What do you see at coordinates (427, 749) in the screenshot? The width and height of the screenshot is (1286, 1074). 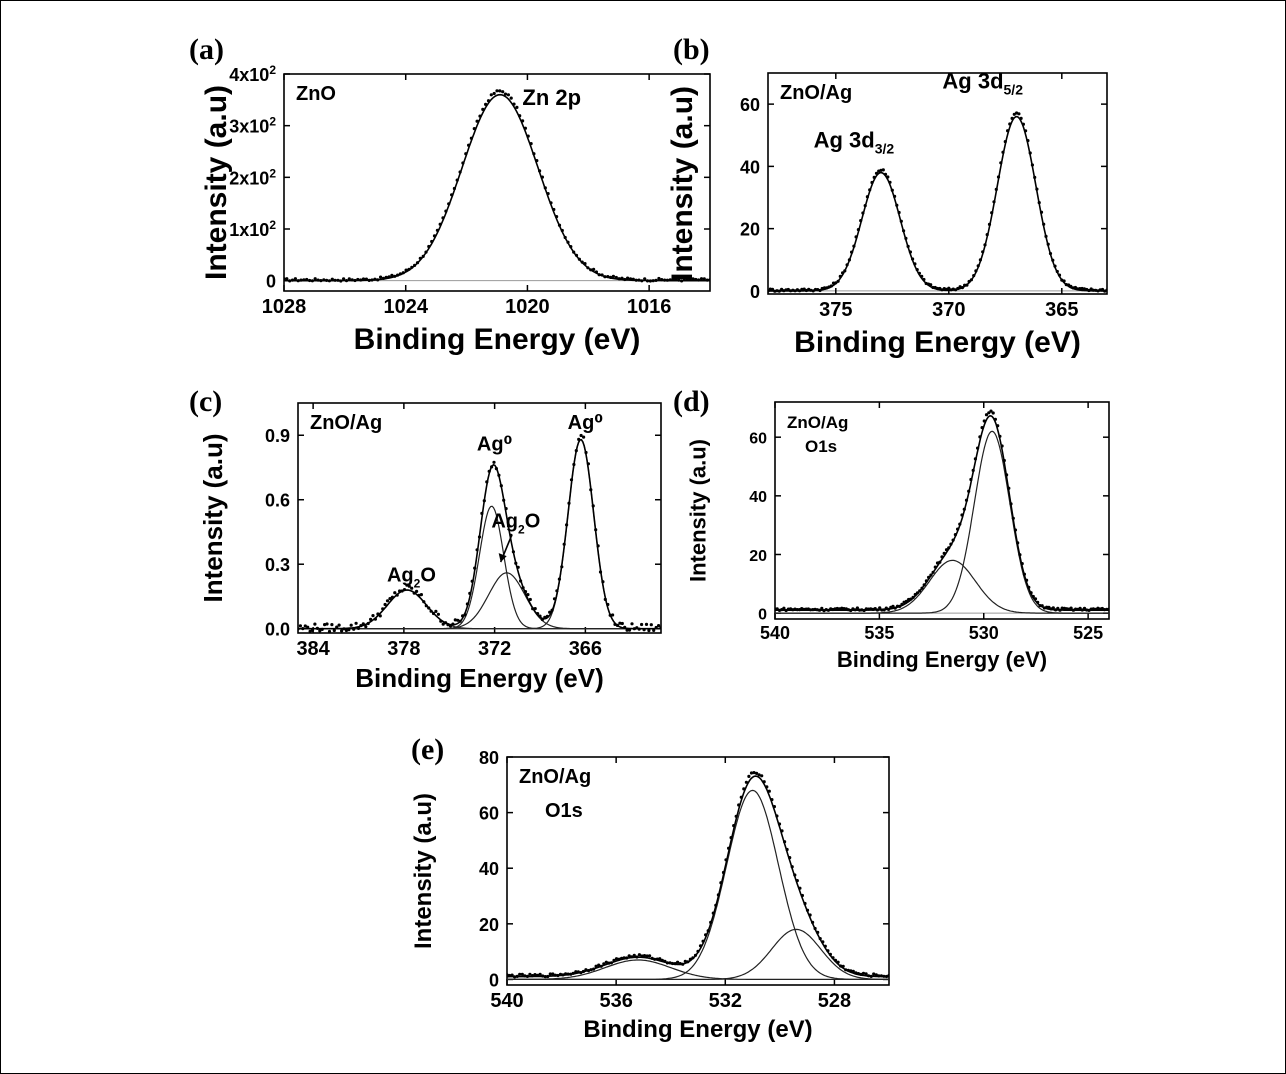 I see `panel-letter: (e)` at bounding box center [427, 749].